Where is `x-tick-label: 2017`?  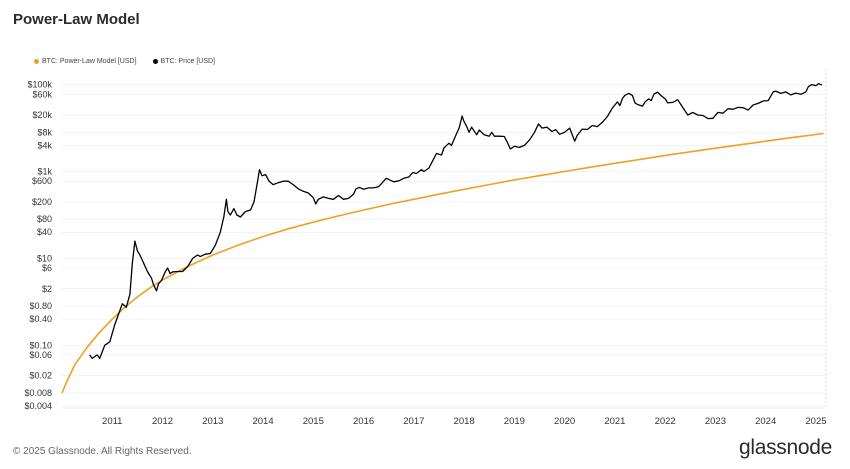
x-tick-label: 2017 is located at coordinates (413, 421).